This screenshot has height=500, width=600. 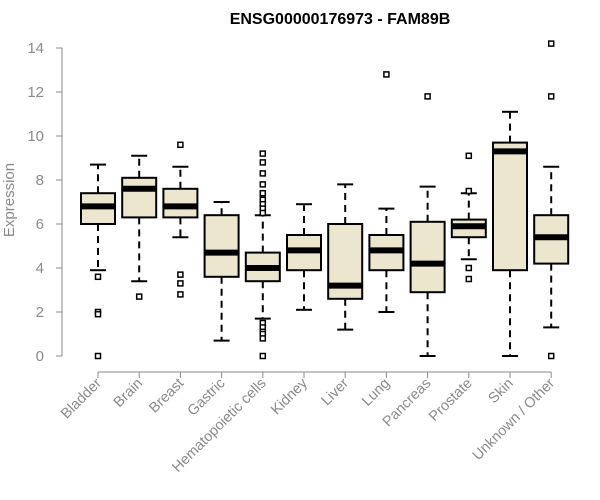 I want to click on y-axis-label: Expression, so click(x=9, y=200).